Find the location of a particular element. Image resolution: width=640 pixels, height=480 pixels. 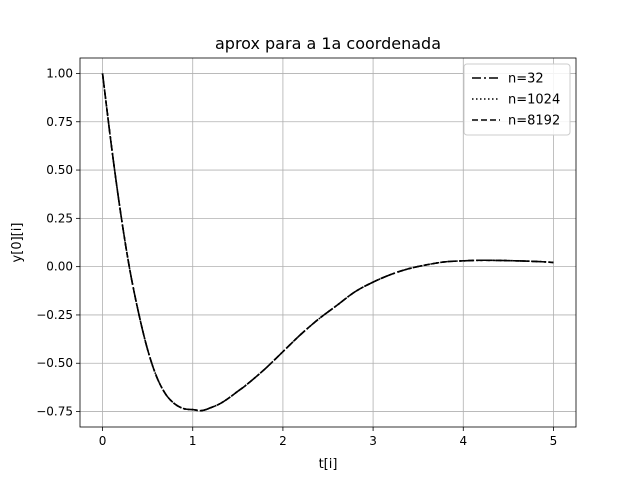

x-tick-label: 0 is located at coordinates (103, 441).